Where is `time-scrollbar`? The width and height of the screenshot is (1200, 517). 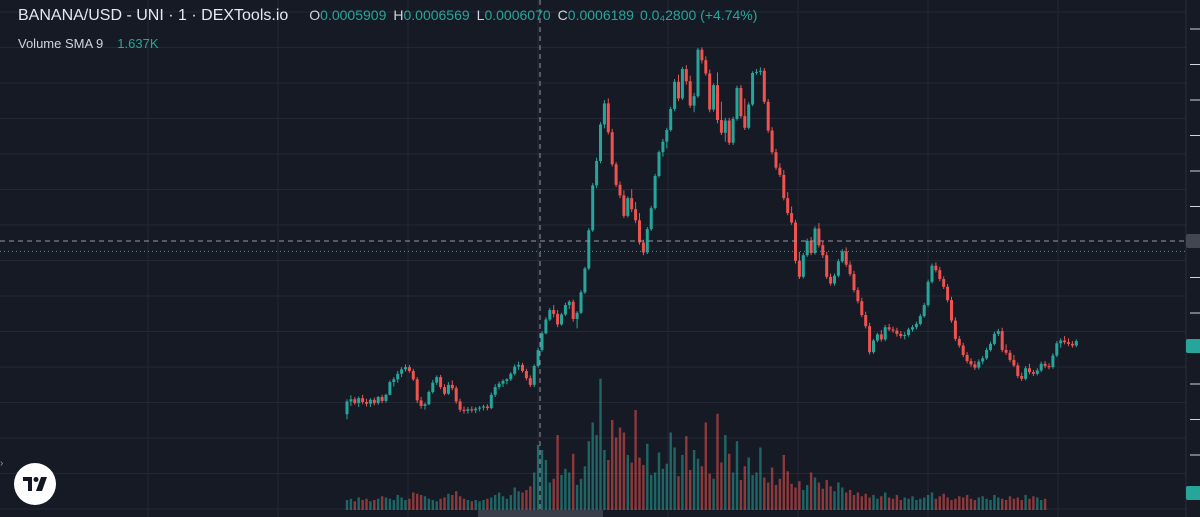
time-scrollbar is located at coordinates (540, 513).